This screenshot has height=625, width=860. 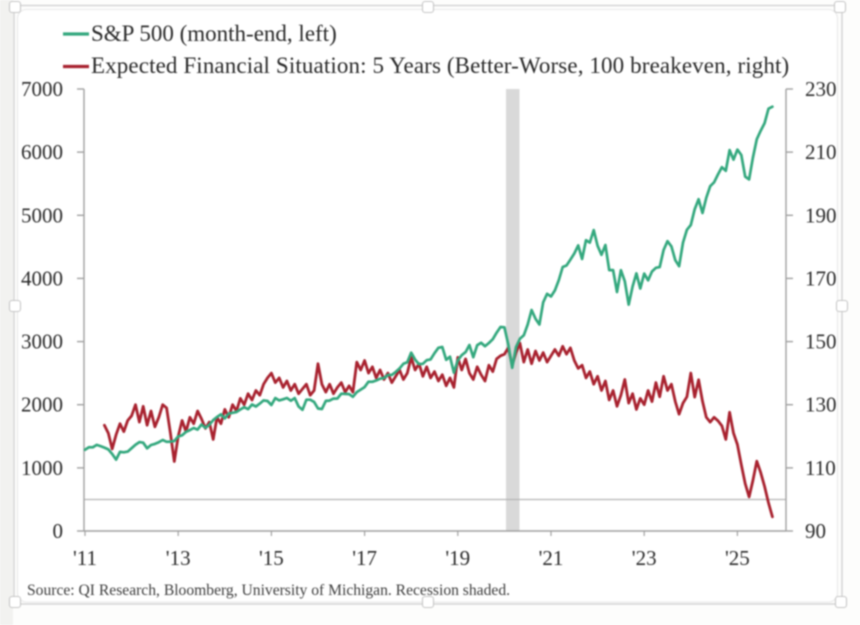 What do you see at coordinates (821, 405) in the screenshot?
I see `svg-text: 130` at bounding box center [821, 405].